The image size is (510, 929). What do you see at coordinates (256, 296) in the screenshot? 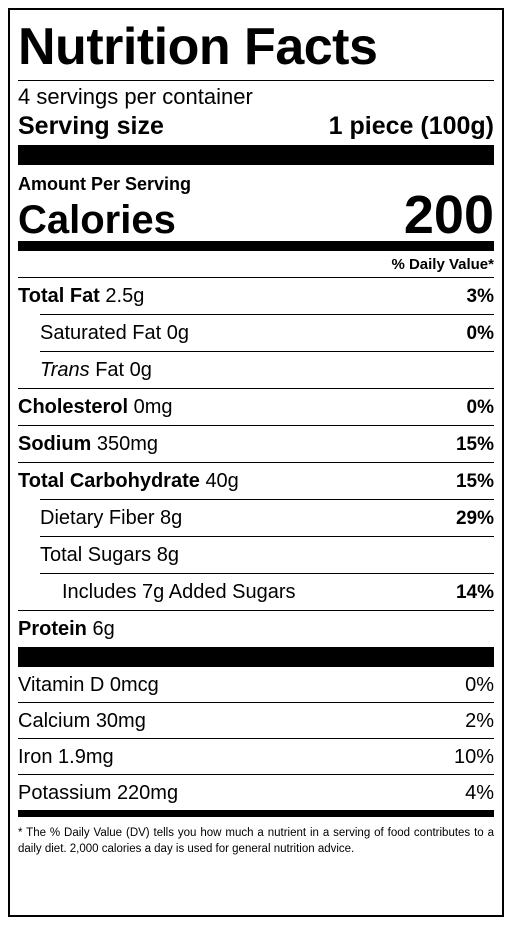
I see `nutrient-row: Total Fat 2.5g 3%` at bounding box center [256, 296].